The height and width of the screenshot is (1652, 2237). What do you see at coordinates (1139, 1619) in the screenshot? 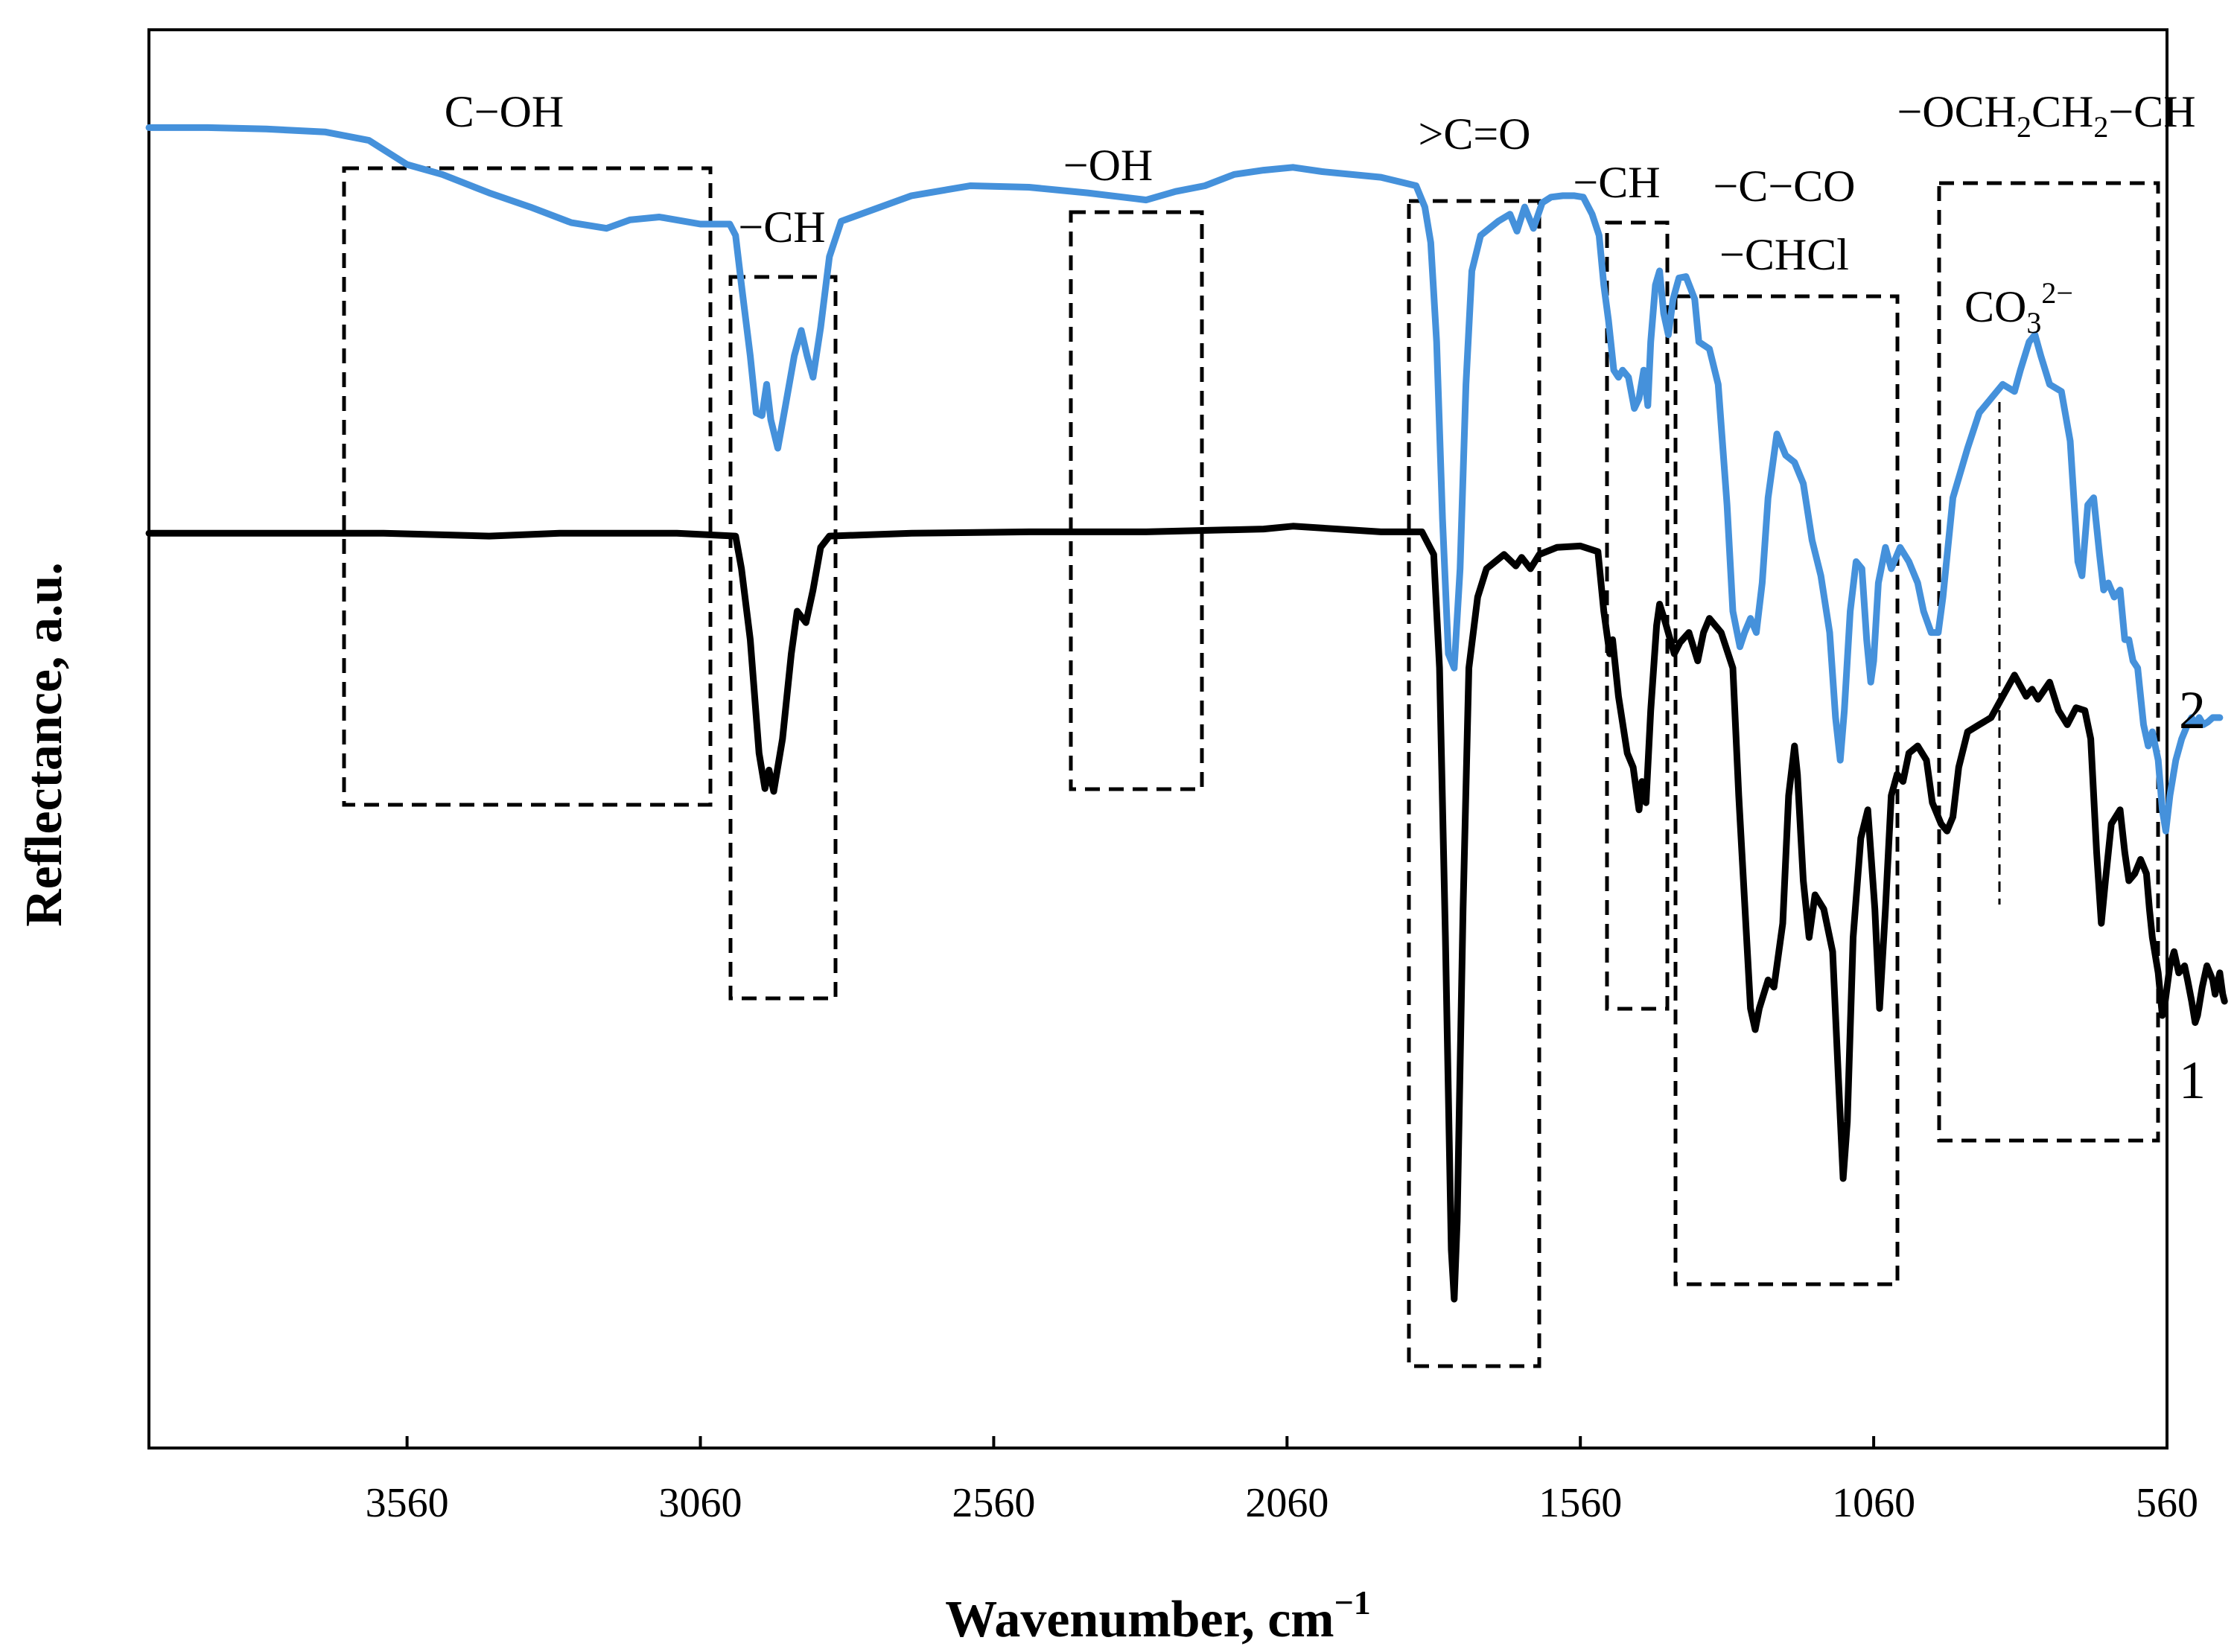
I see `x-axis-title-main: Wavenumber, cm` at bounding box center [1139, 1619].